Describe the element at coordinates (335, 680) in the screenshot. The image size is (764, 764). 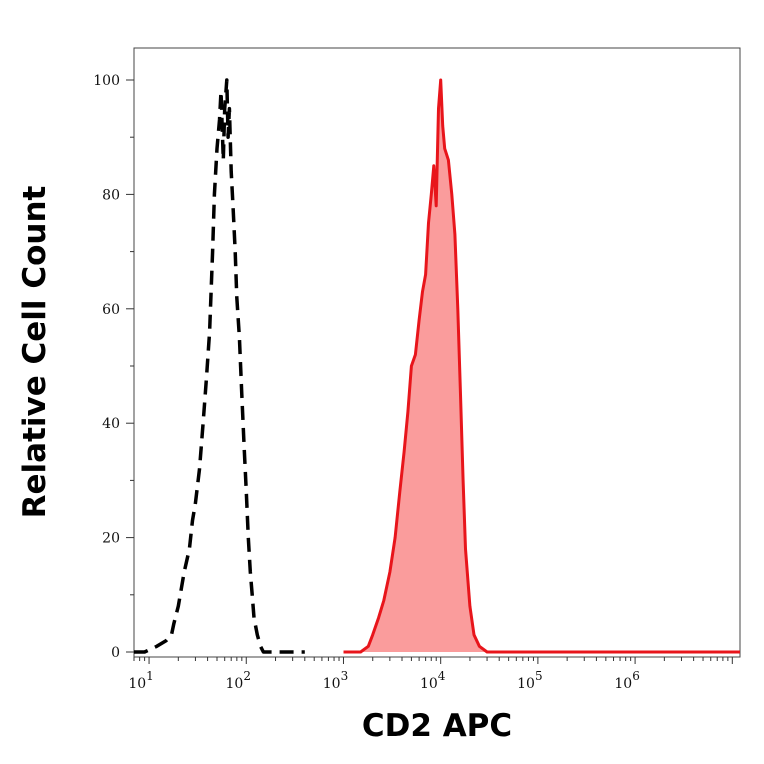
I see `x-tick-label: 10³` at that location.